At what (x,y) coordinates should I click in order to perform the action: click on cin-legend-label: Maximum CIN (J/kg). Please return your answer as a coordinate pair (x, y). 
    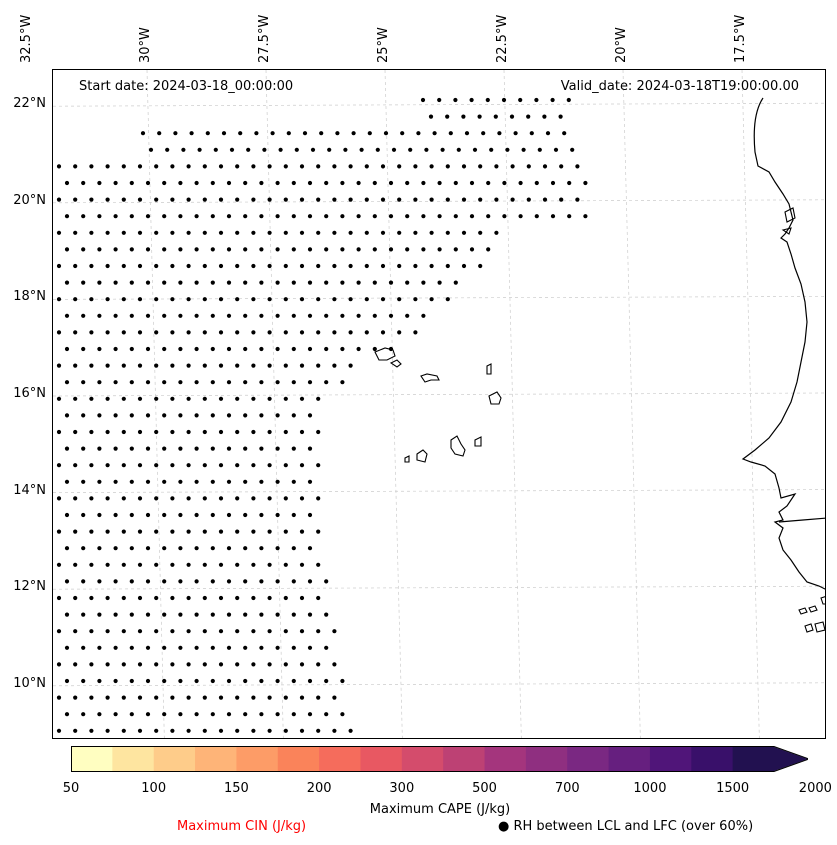
    Looking at the image, I should click on (242, 826).